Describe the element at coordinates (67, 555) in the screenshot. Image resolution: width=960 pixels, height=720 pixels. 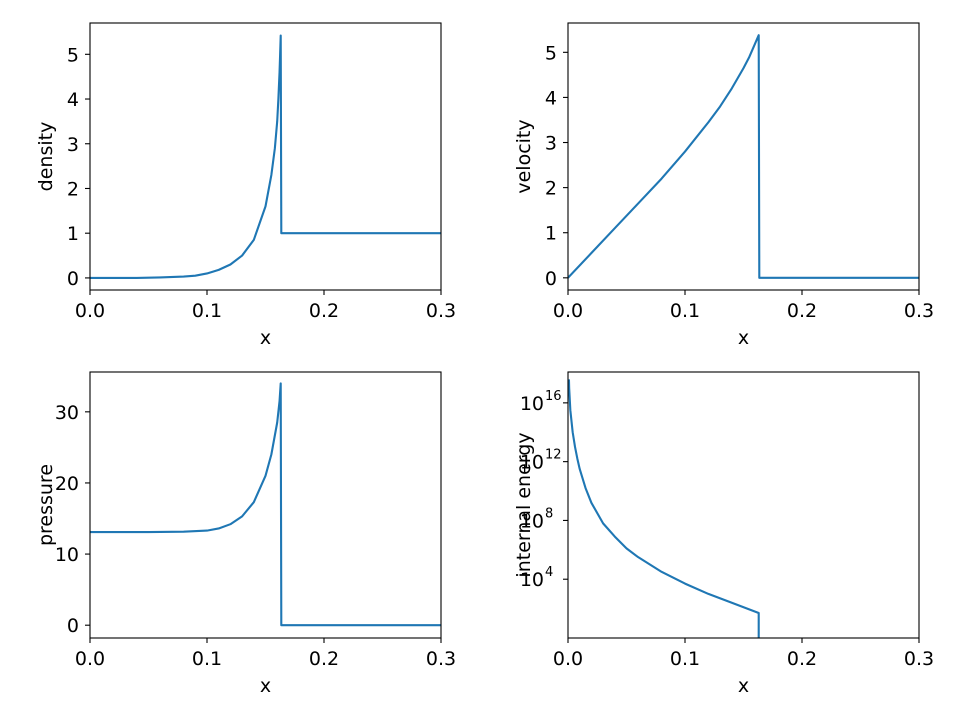
I see `pressure-ytick-label: 10` at that location.